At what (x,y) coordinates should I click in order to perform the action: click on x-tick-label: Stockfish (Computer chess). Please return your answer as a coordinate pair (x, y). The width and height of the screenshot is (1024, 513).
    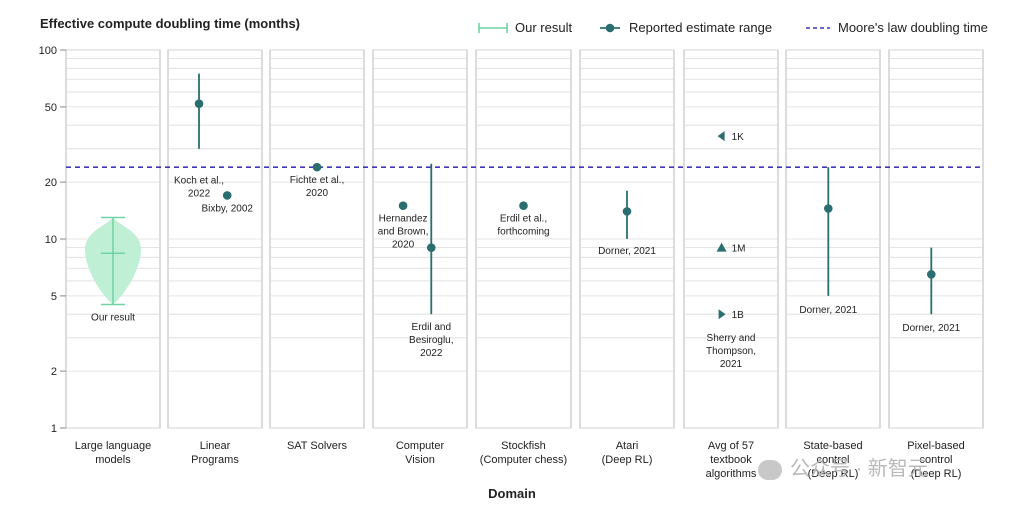
    Looking at the image, I should click on (523, 453).